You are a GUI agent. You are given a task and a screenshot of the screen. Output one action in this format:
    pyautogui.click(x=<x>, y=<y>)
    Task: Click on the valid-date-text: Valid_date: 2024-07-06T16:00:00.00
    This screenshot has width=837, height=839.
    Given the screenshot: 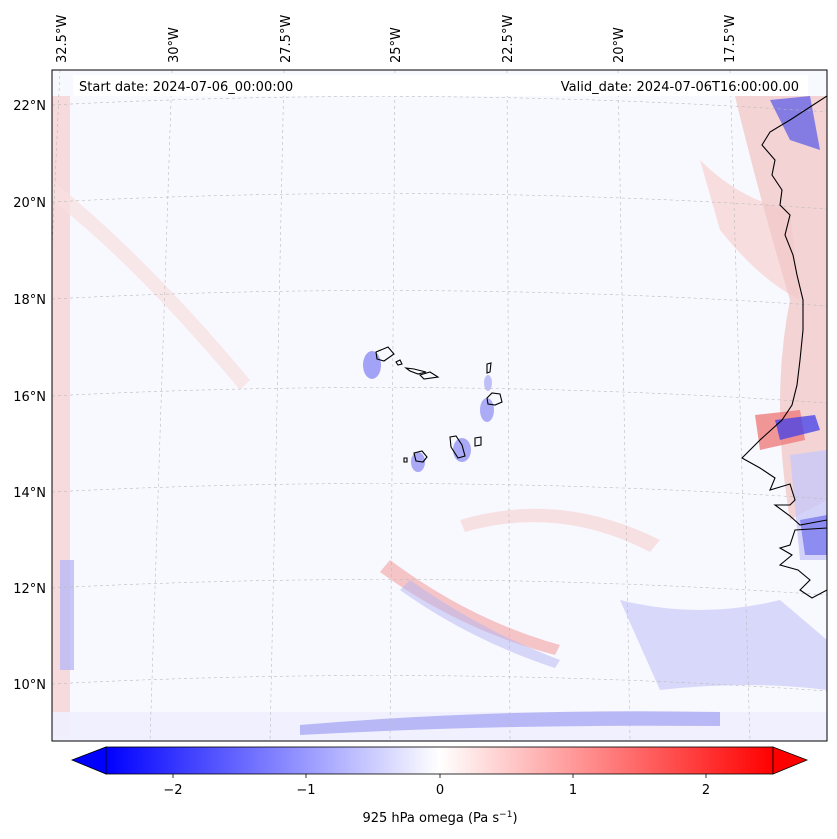 What is the action you would take?
    pyautogui.click(x=680, y=87)
    